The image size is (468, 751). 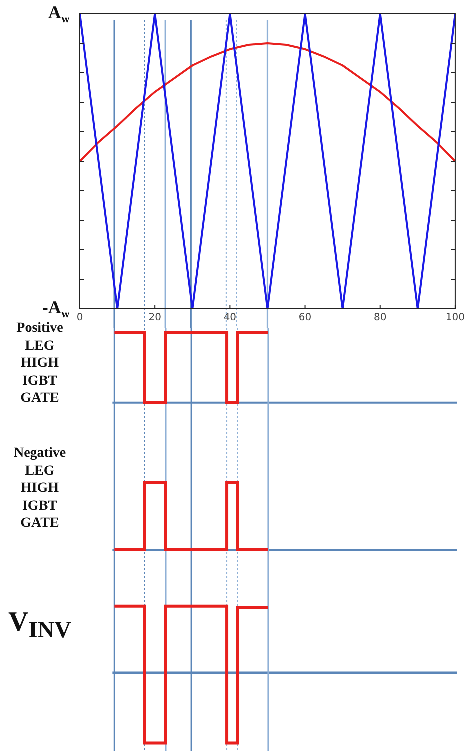 I want to click on x-tick-label: 20, so click(x=155, y=318).